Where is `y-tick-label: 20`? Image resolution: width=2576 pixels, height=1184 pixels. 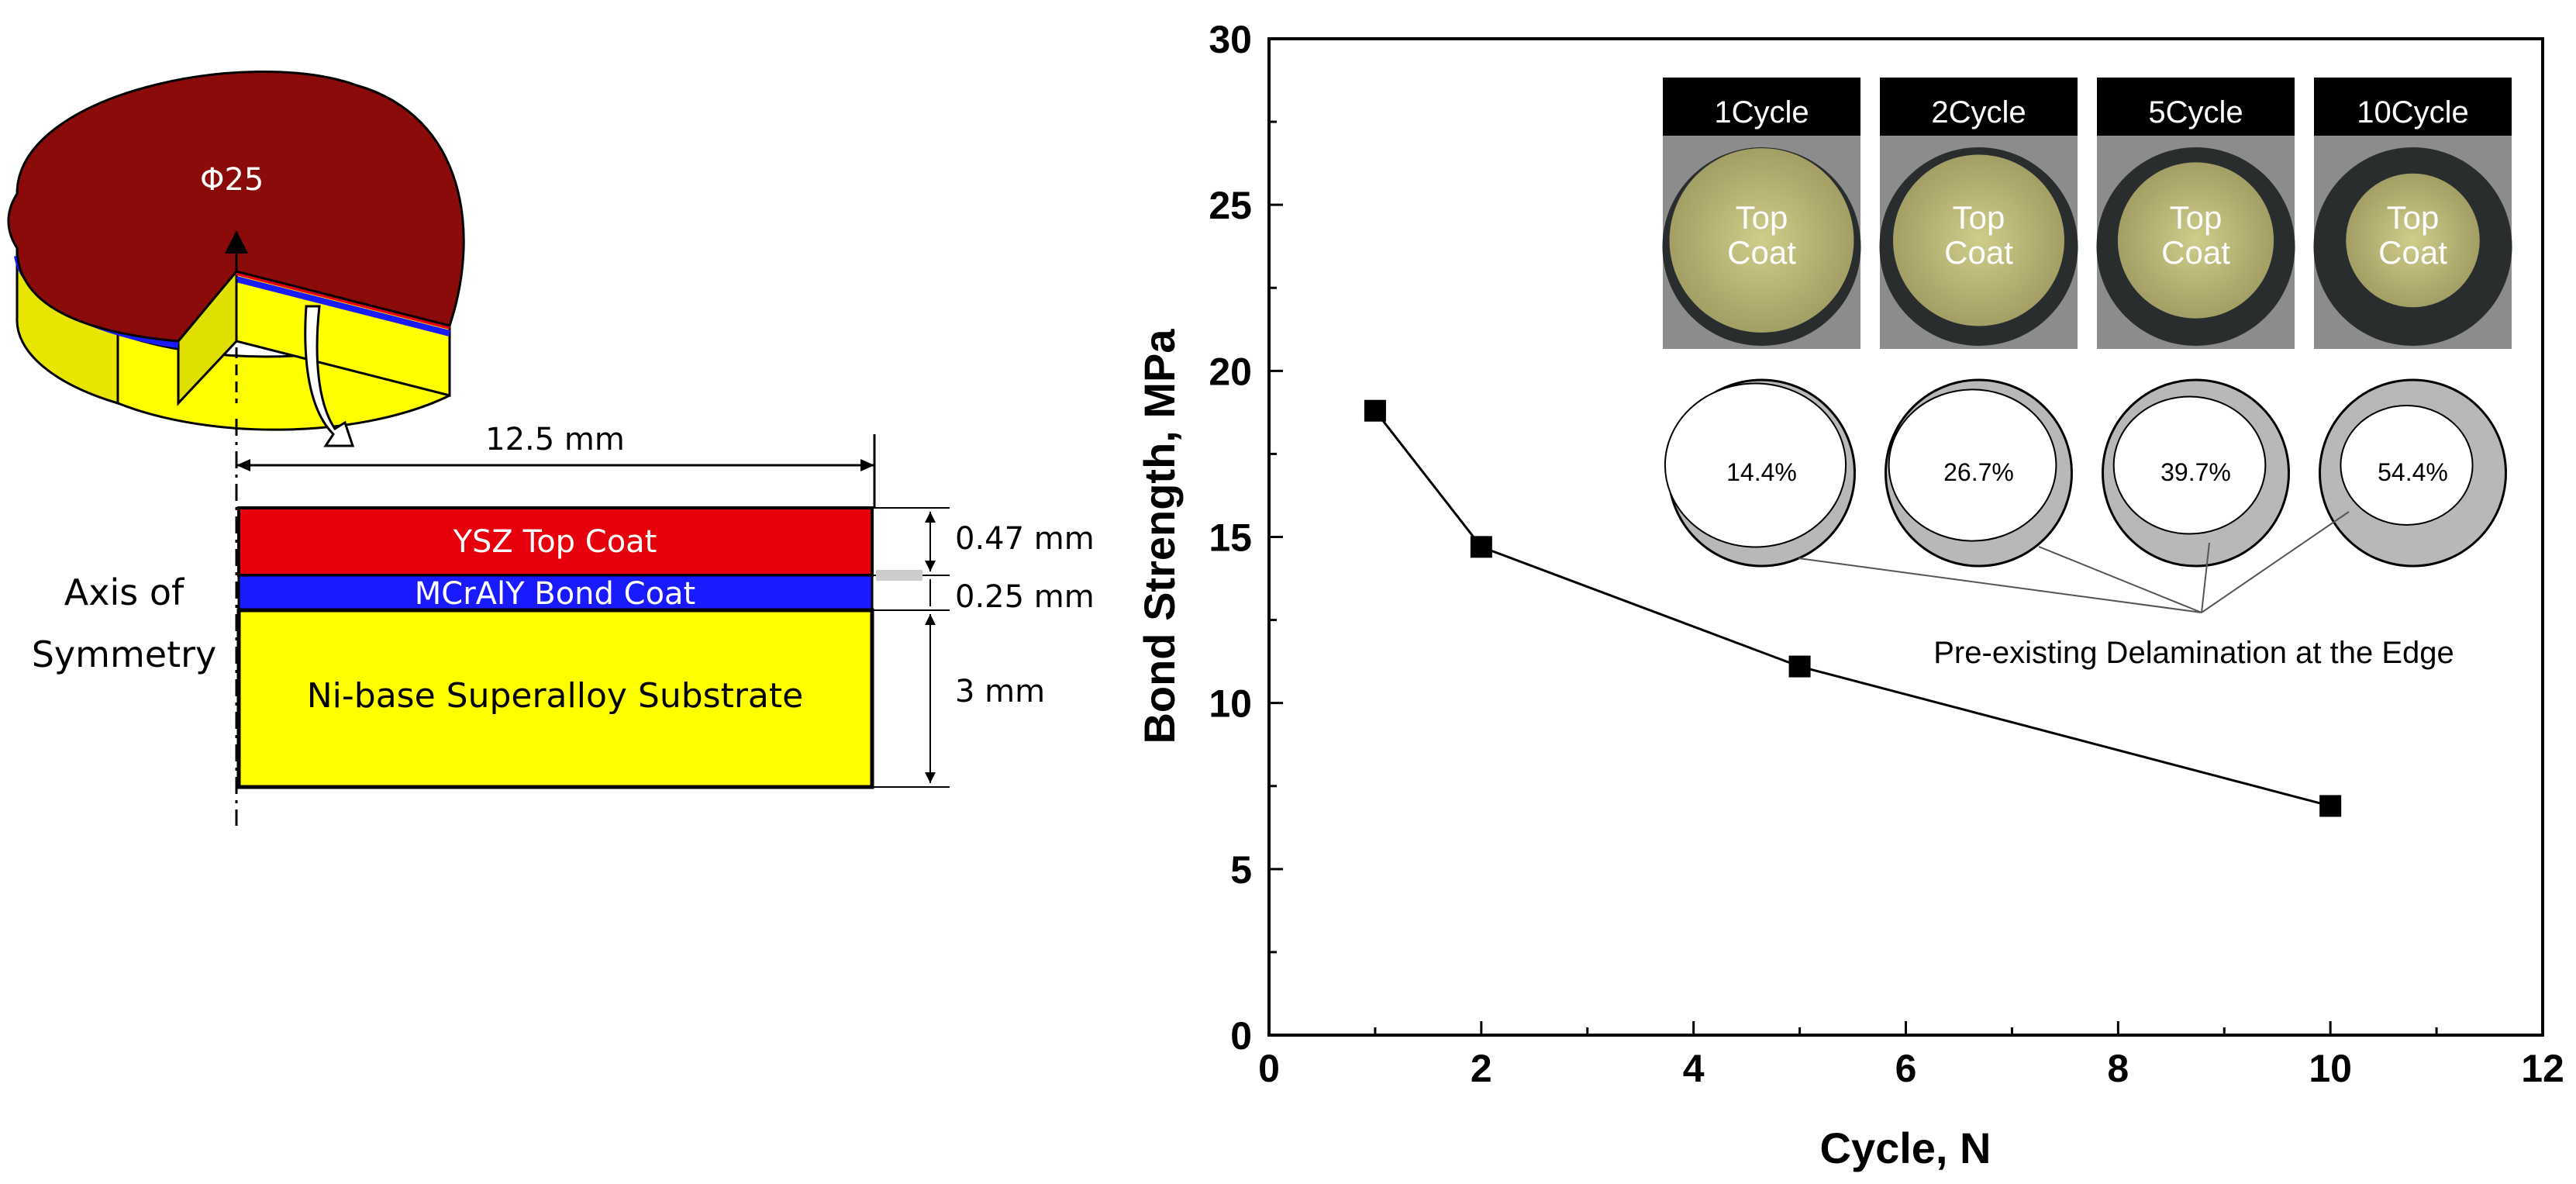
y-tick-label: 20 is located at coordinates (1230, 371).